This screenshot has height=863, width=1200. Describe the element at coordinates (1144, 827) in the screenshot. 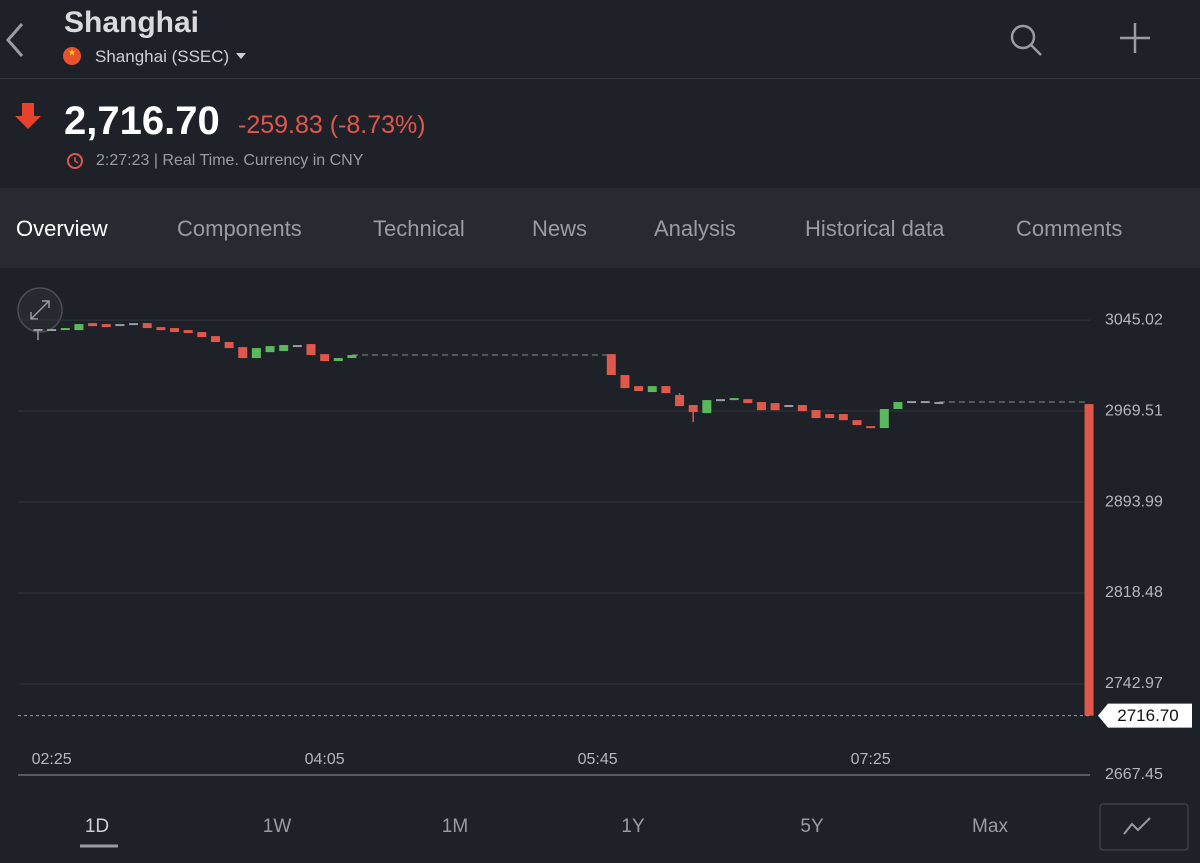

I see `chart-type-button` at that location.